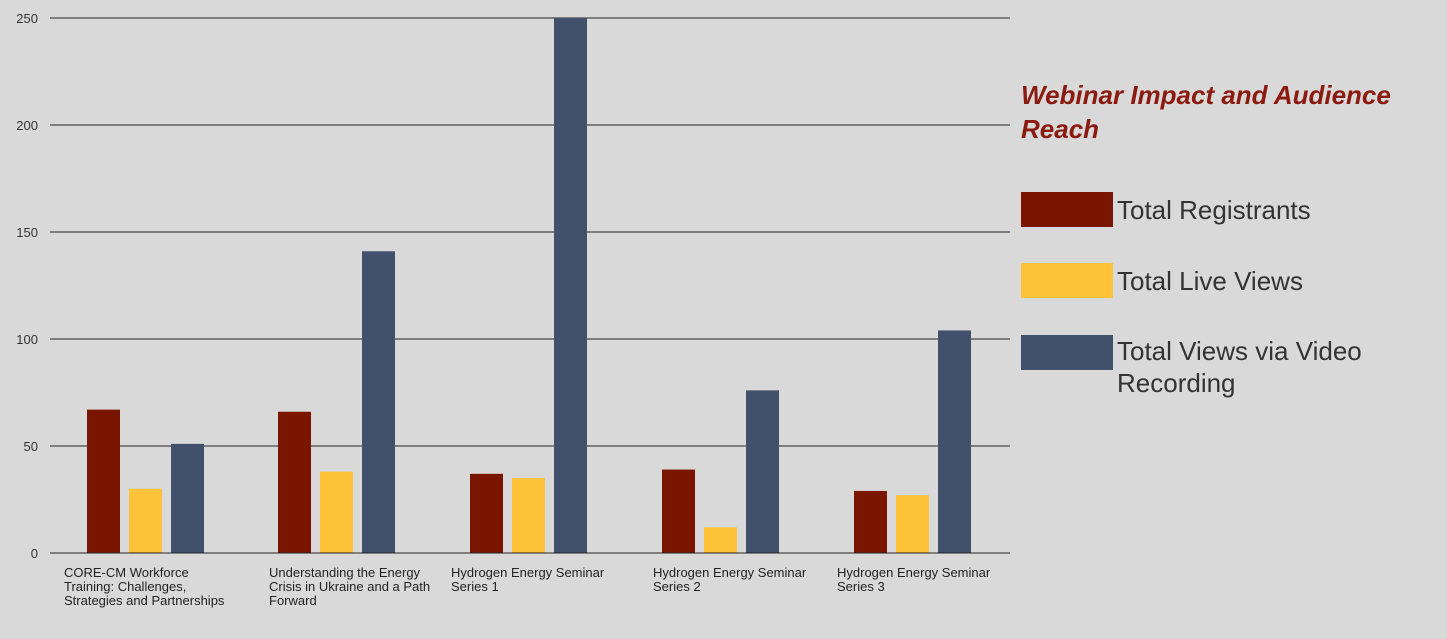  Describe the element at coordinates (27, 125) in the screenshot. I see `y-tick-label: 200` at that location.